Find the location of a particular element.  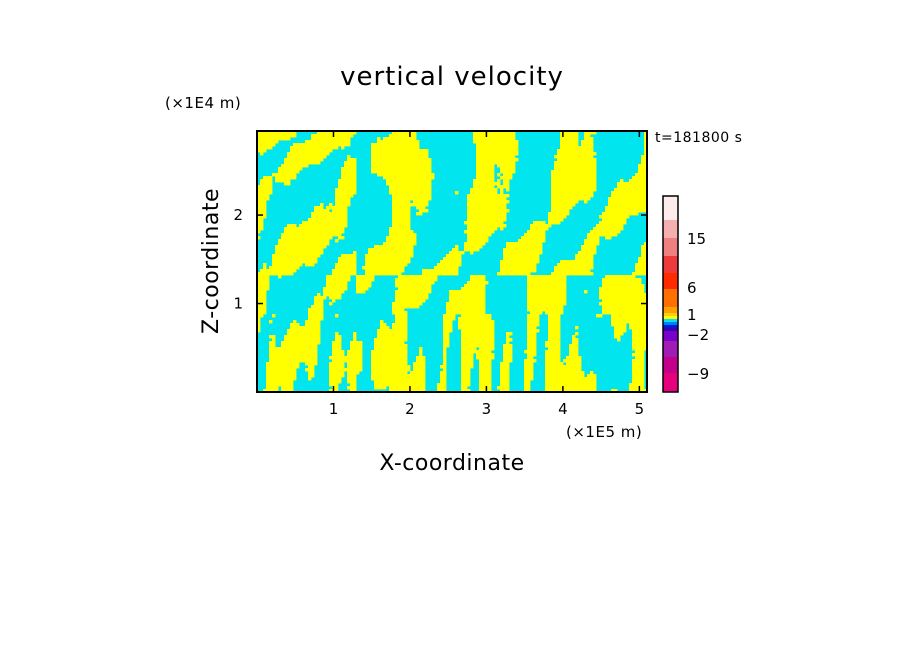

x-axis-label: X-coordinate is located at coordinates (451, 463).